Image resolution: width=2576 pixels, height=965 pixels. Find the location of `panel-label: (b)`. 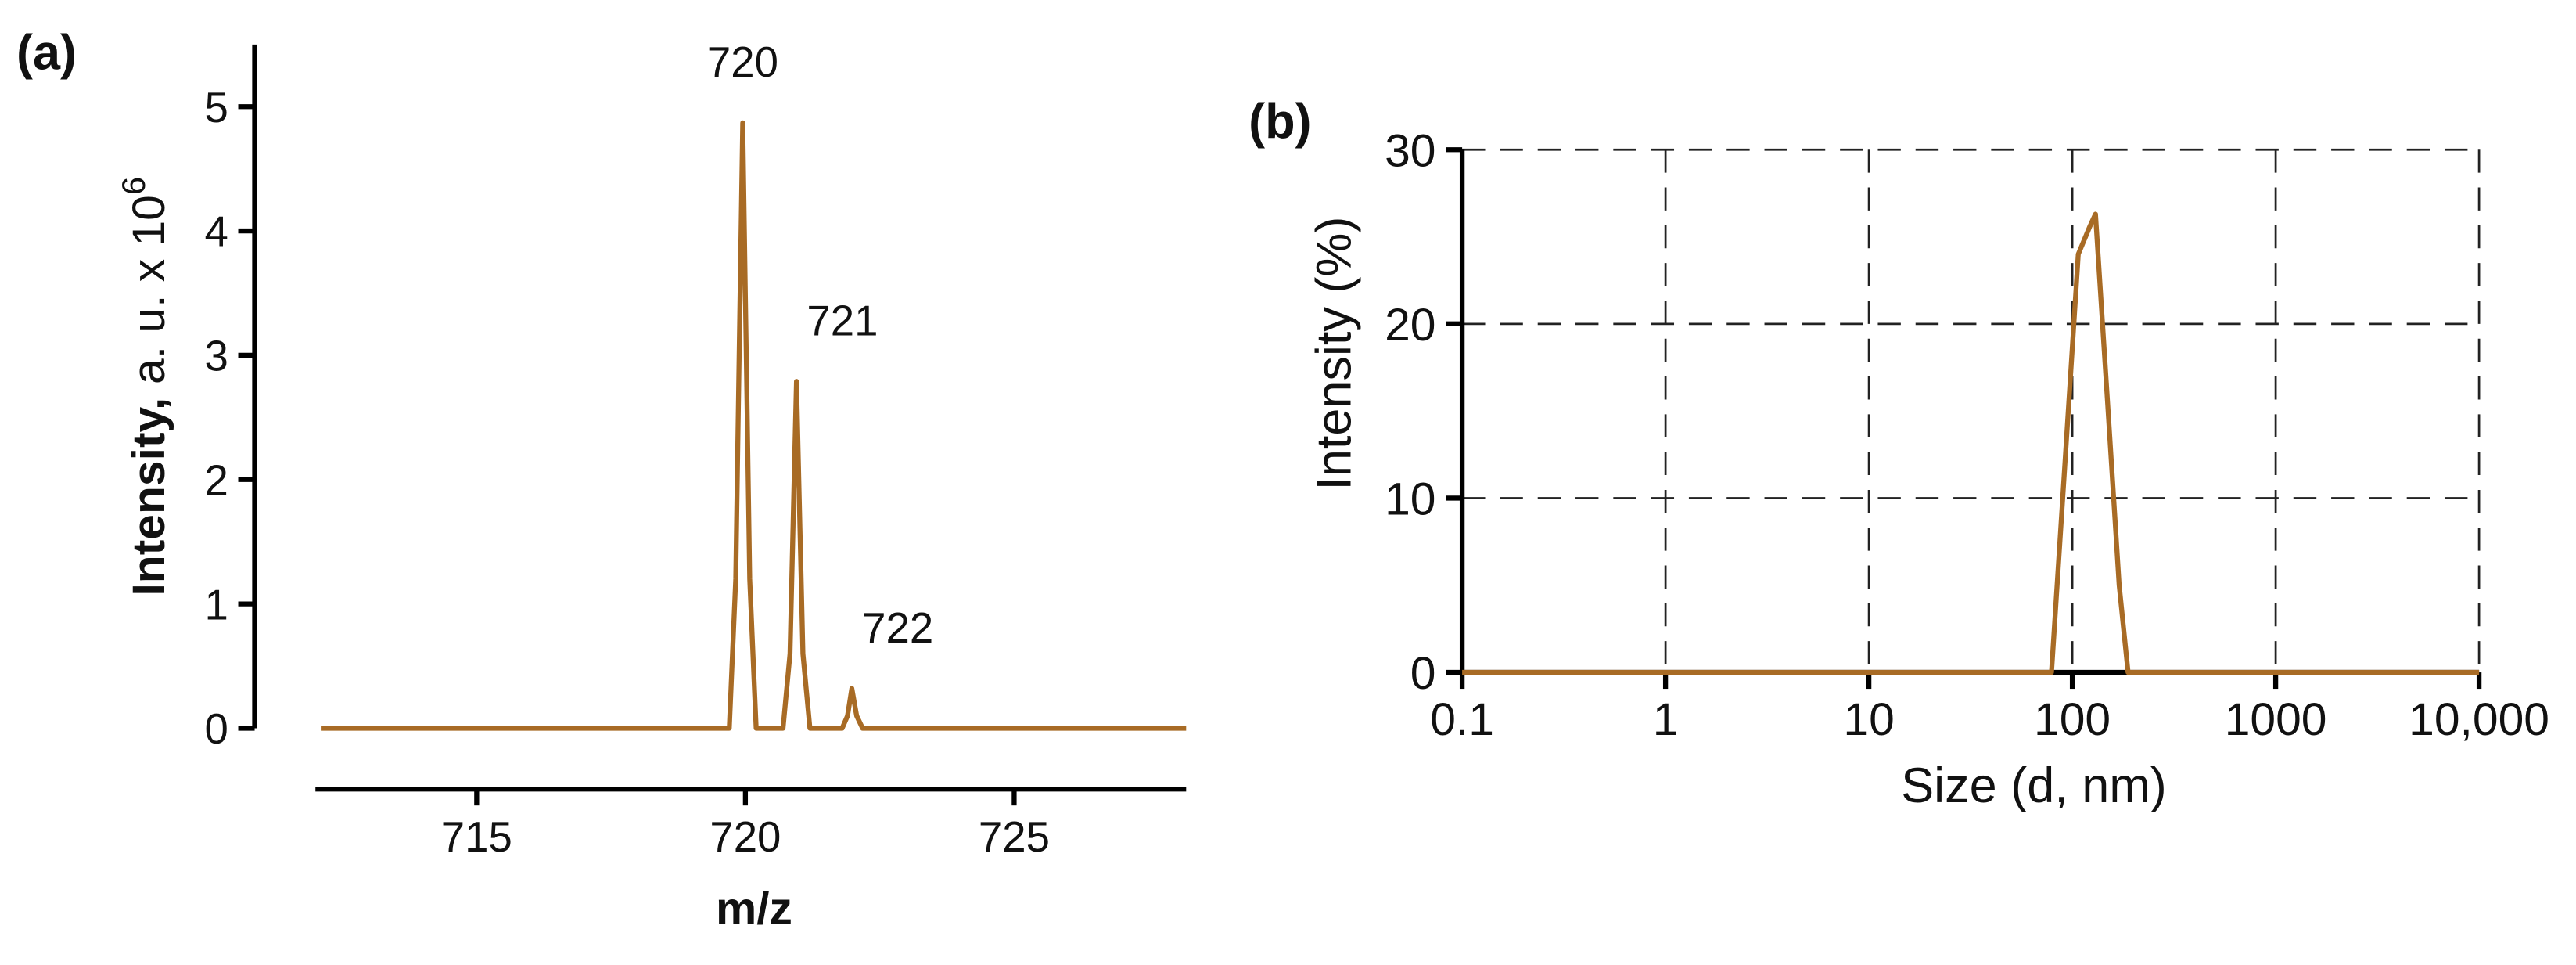

panel-label: (b) is located at coordinates (1279, 122).